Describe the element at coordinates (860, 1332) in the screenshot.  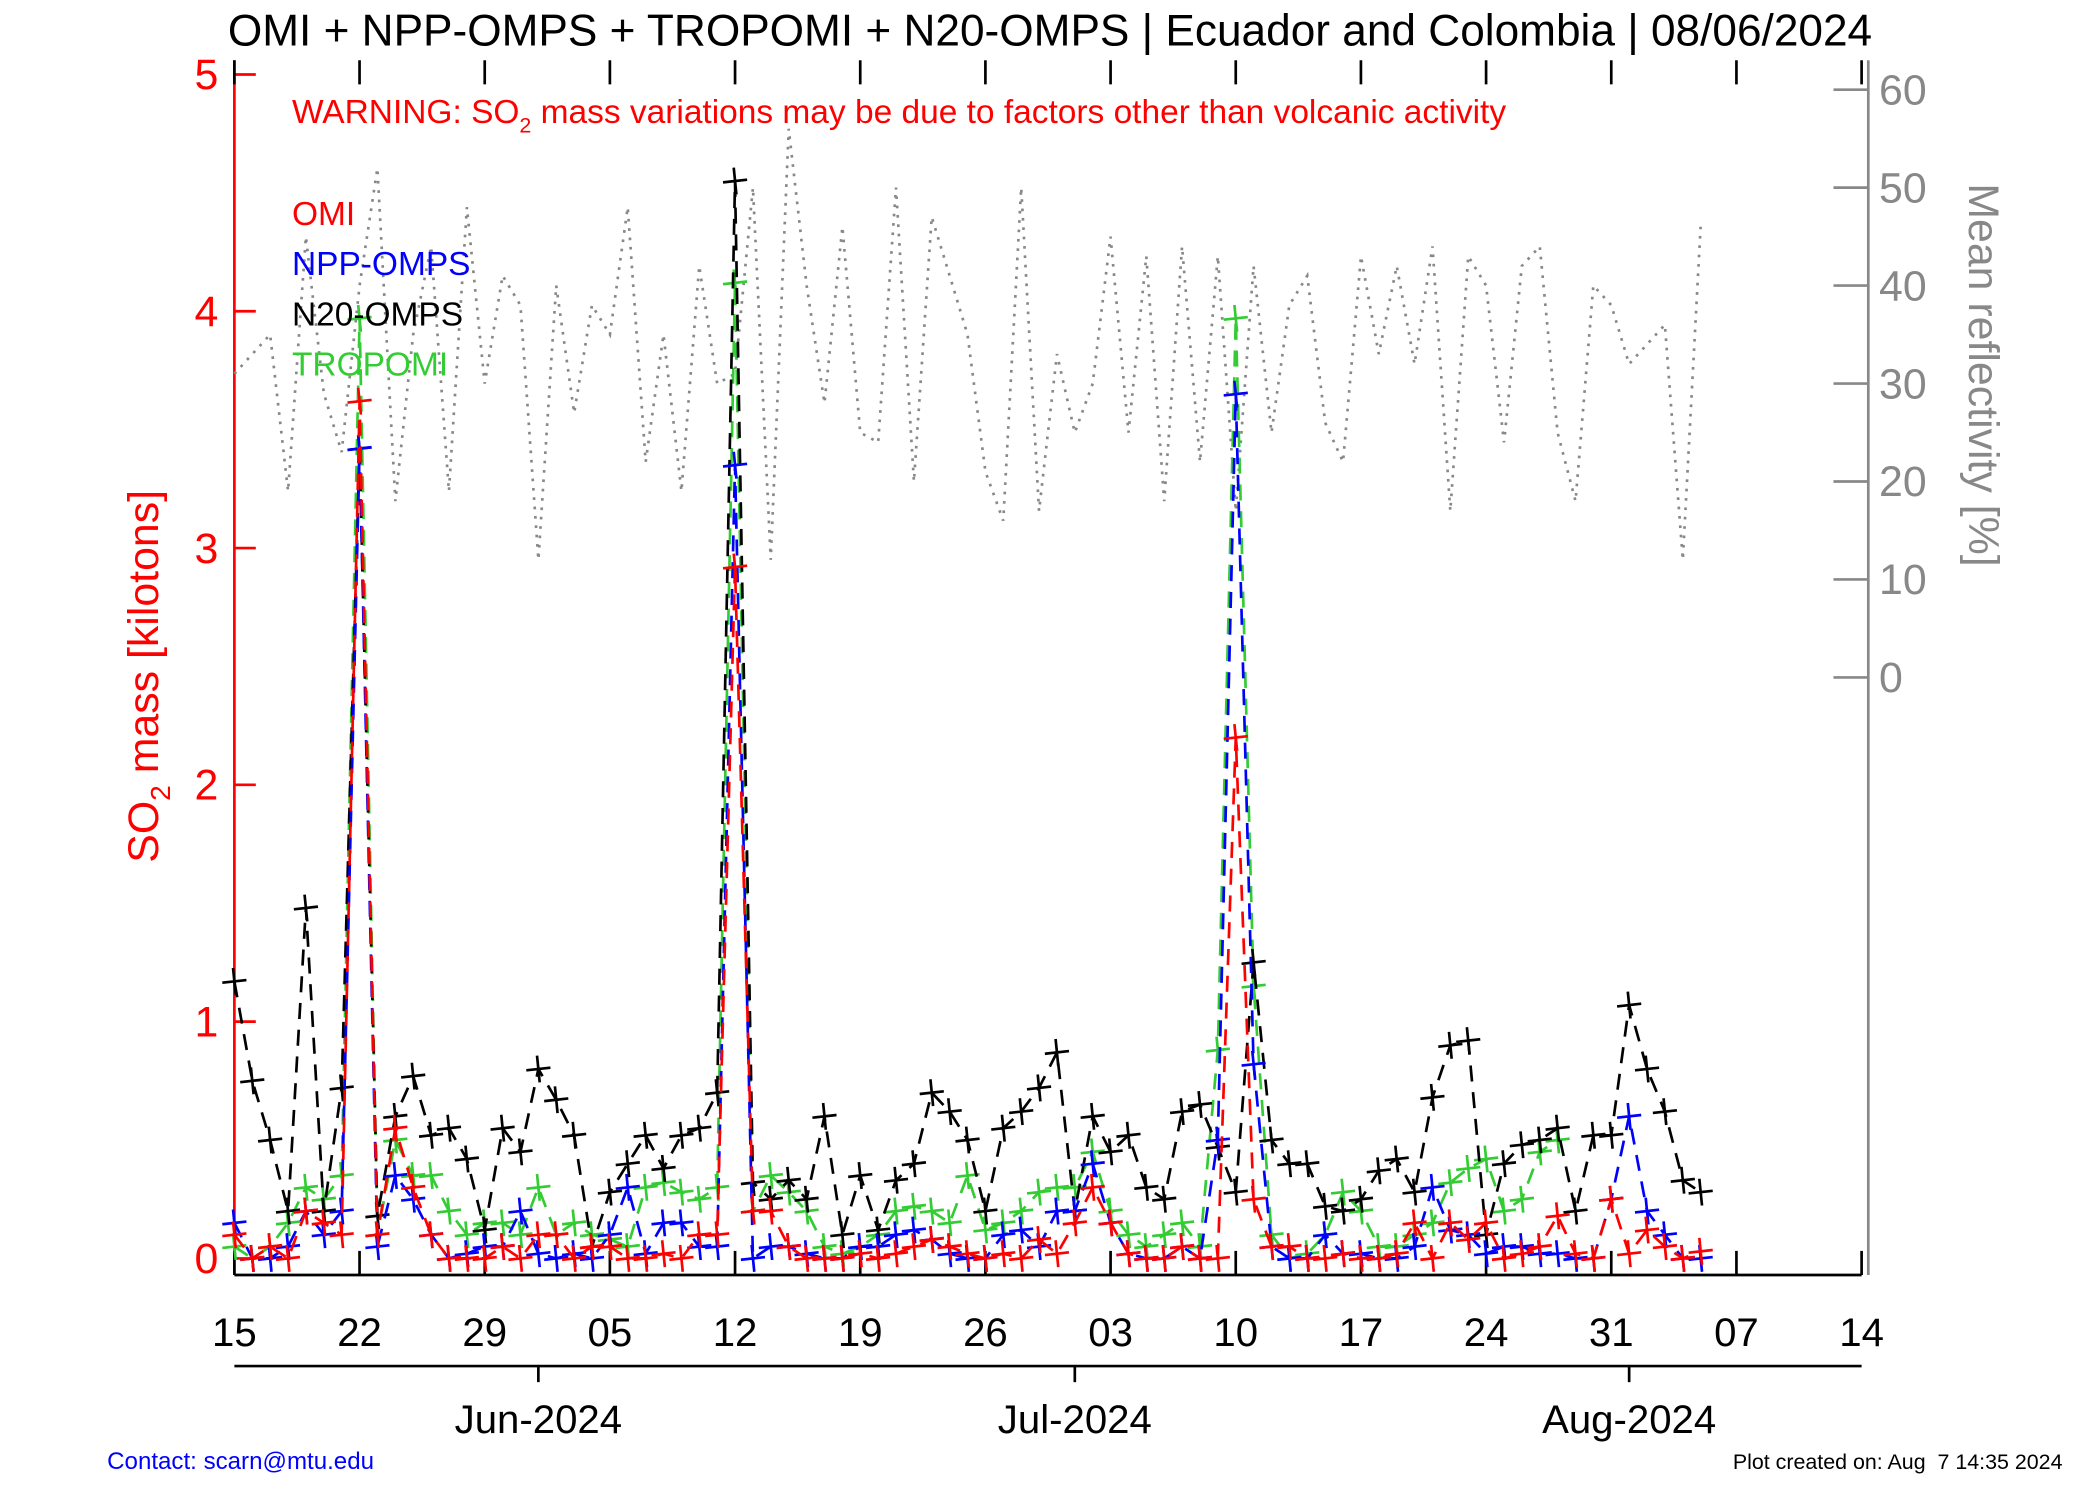
I see `x-tick-label: 19` at that location.